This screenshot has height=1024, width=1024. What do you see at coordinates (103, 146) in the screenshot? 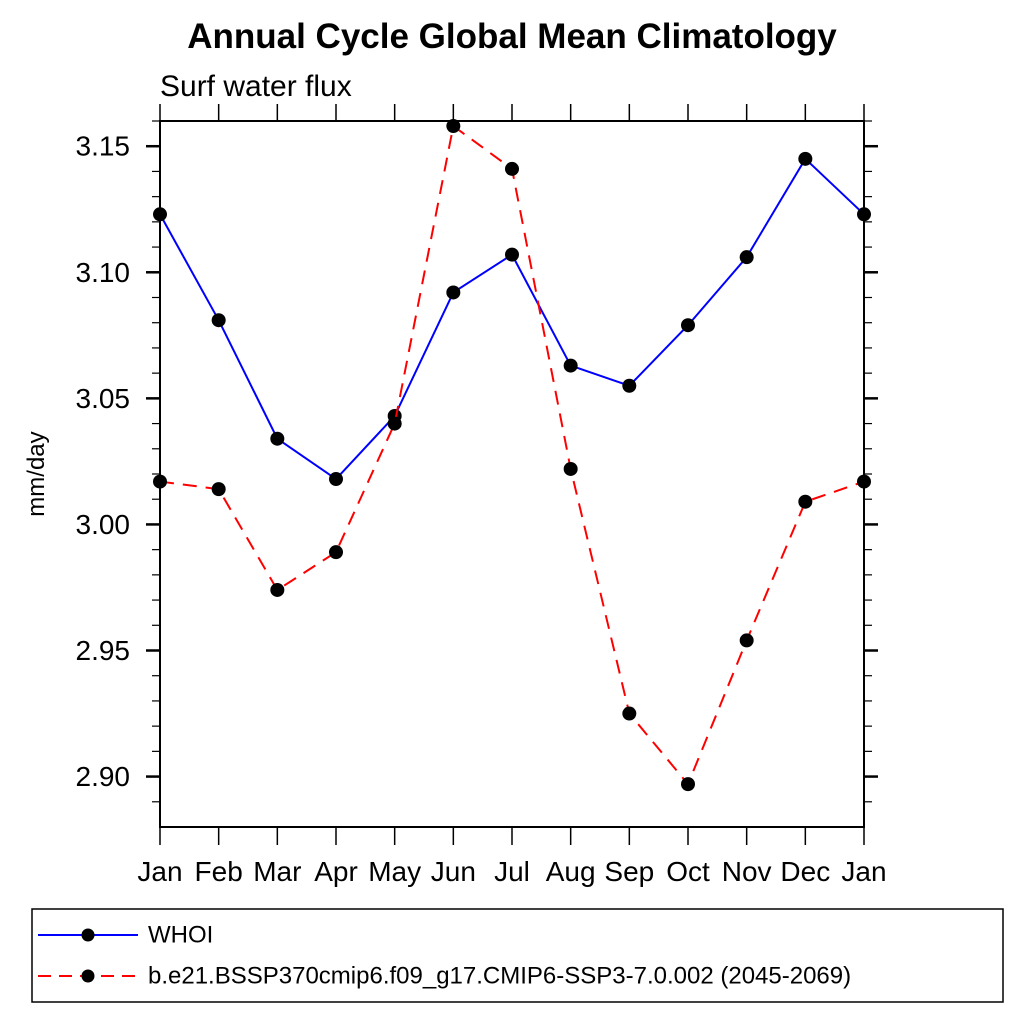
I see `y-tick-label: 3.15` at bounding box center [103, 146].